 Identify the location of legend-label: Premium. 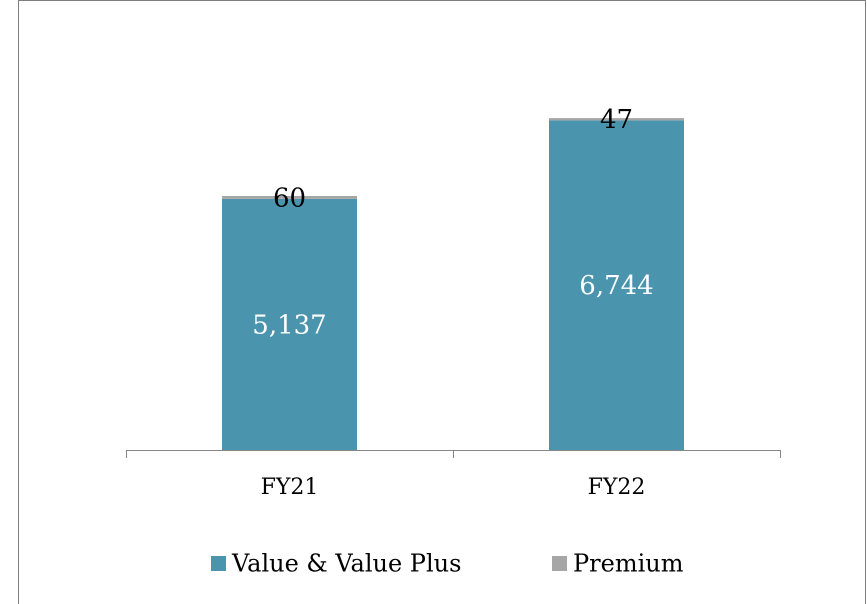
(628, 564).